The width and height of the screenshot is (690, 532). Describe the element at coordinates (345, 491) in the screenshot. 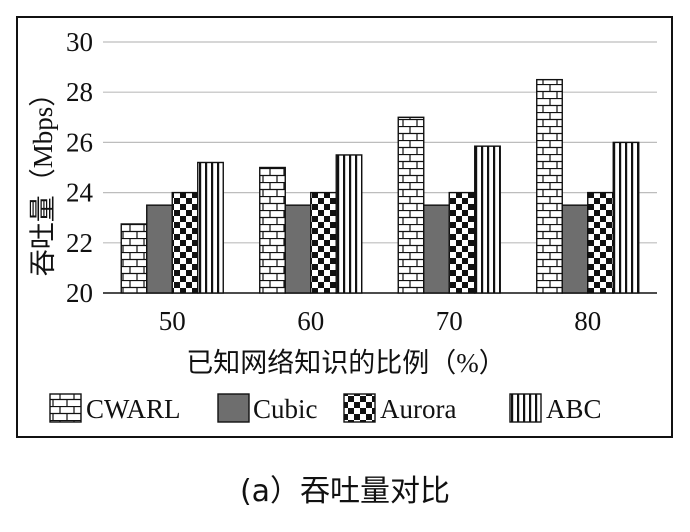

I see `figure-caption: (a）吞吐量对比` at that location.